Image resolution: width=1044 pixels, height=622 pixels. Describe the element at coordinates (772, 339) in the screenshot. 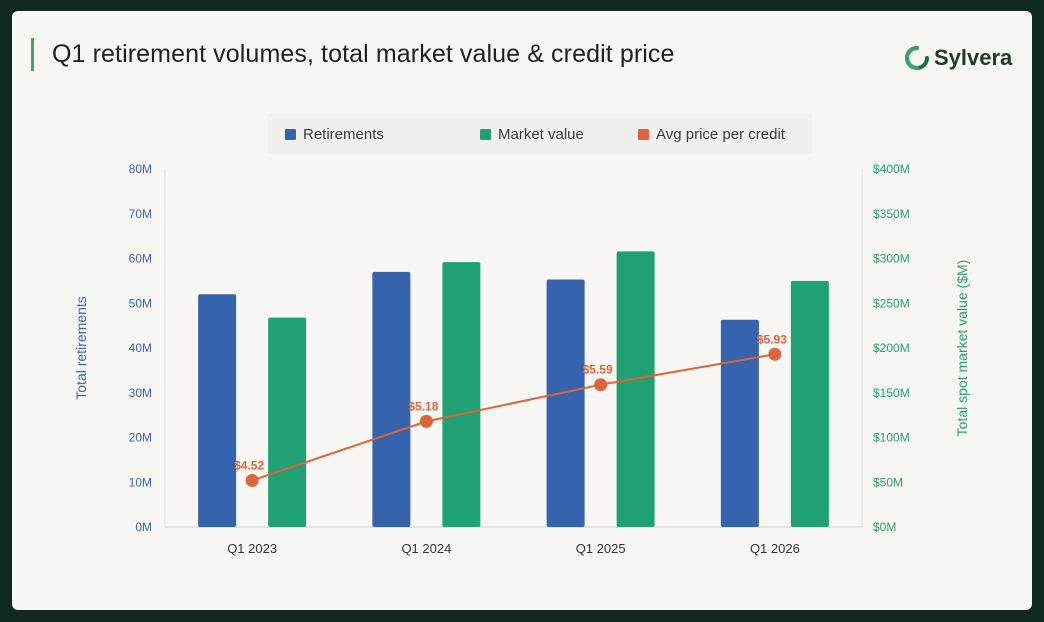

I see `data-label-avg-price: $5.93` at that location.